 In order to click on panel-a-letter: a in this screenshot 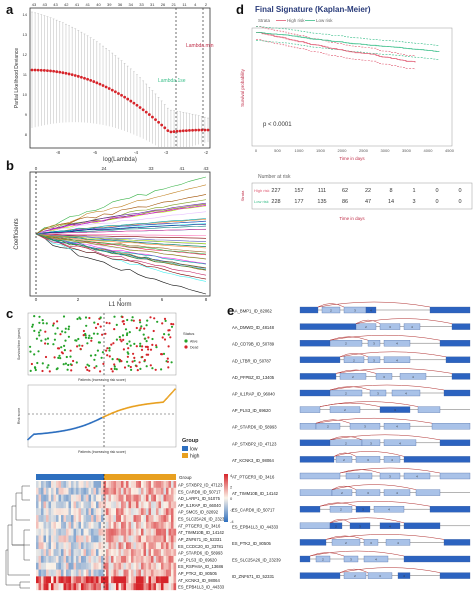, I will do `click(10, 9)`.